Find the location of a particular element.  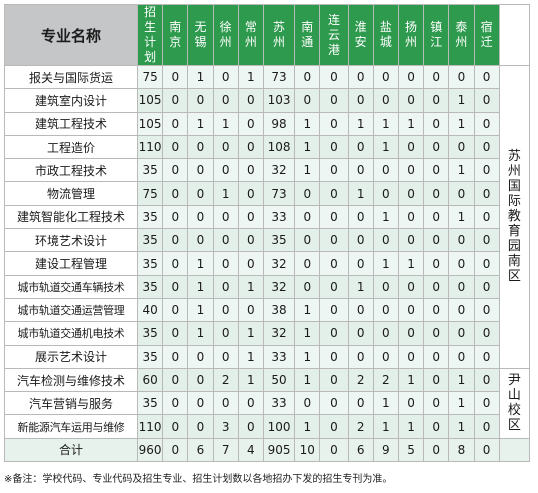

table-row: 汽车营销与服务 35 0 0 0 0 33 0 0 0 1 0 0 1 0 is located at coordinates (267, 403).